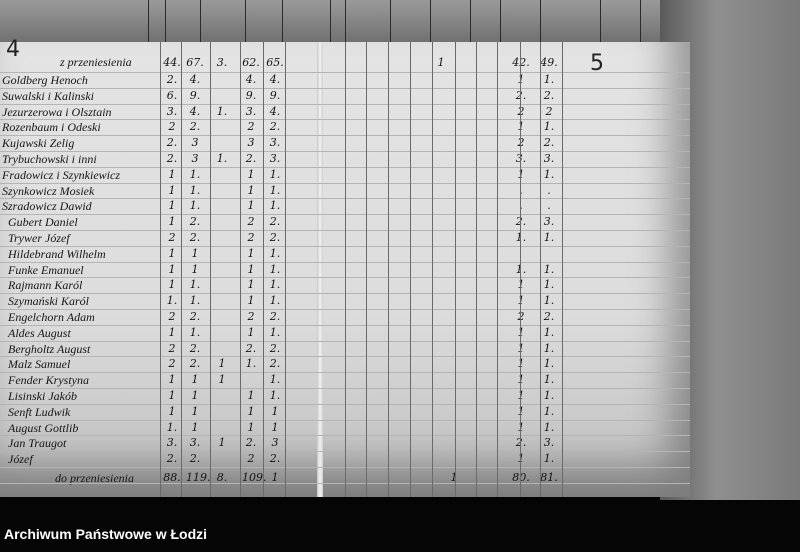  Describe the element at coordinates (254, 477) in the screenshot. I see `total-value: 109.` at that location.